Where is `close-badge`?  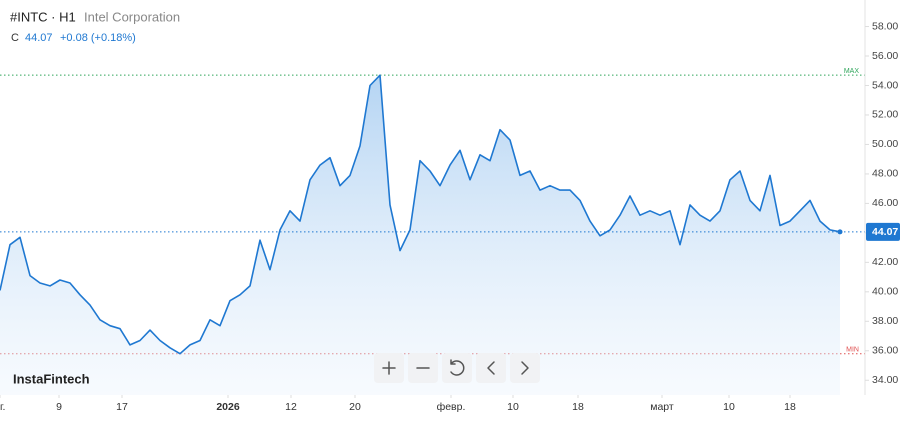
close-badge is located at coordinates (883, 231).